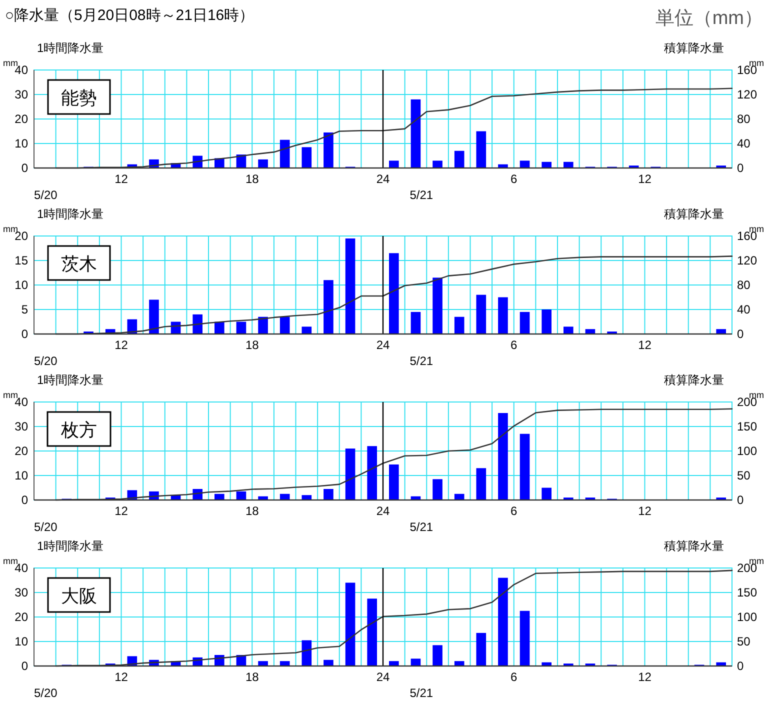 This screenshot has width=767, height=710. I want to click on y-tick-label: 5, so click(24, 309).